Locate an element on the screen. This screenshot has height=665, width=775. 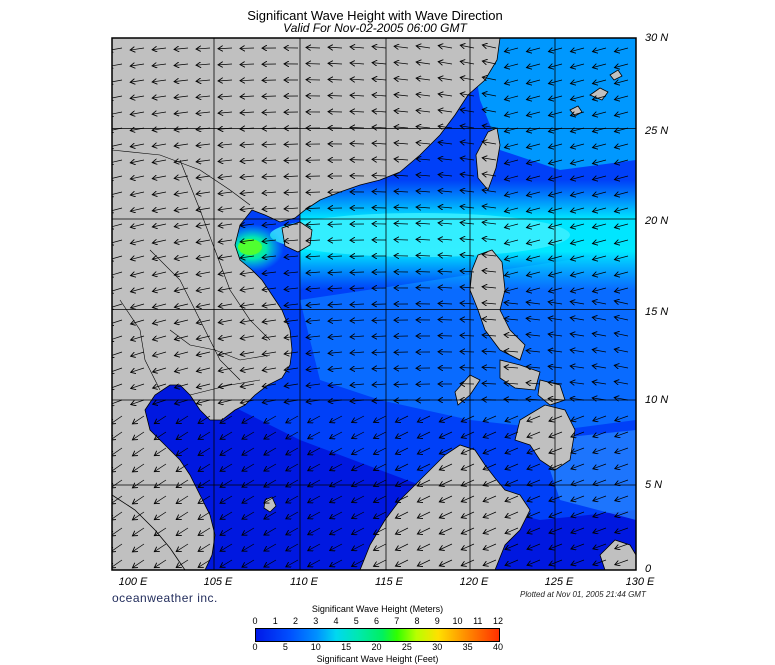
sumatra-island is located at coordinates (149, 532).